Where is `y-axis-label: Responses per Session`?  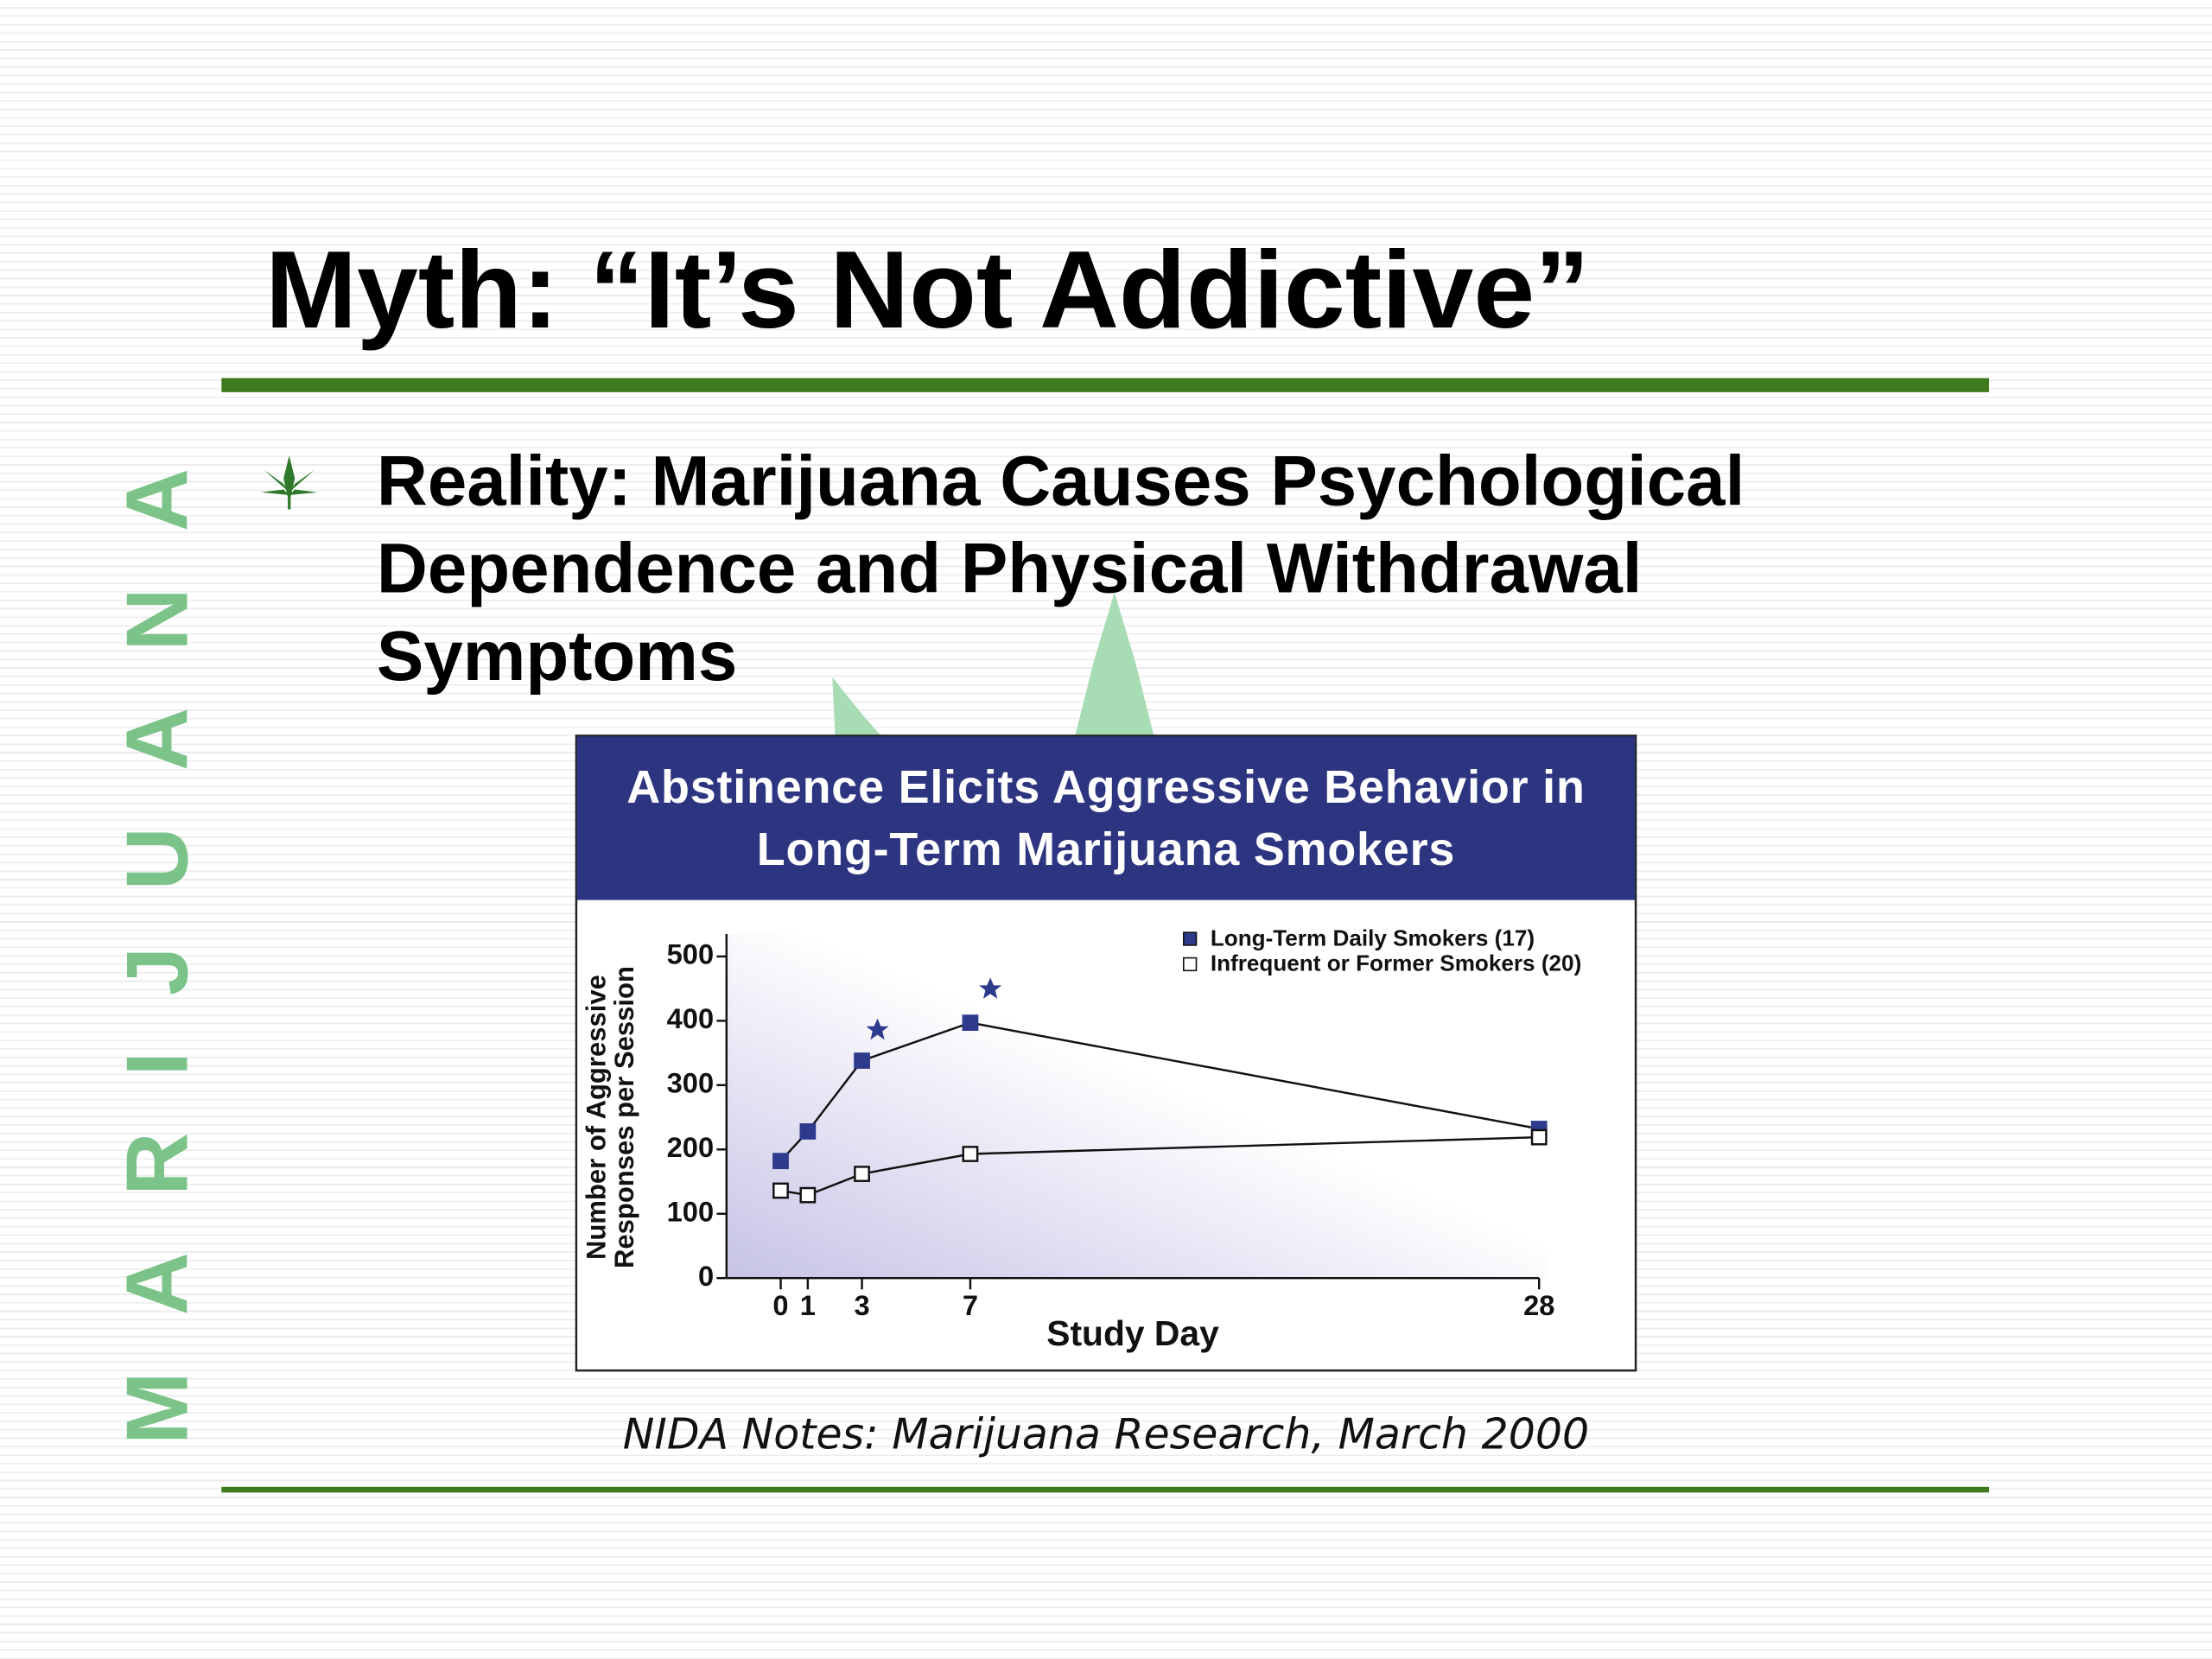
y-axis-label: Responses per Session is located at coordinates (624, 1117).